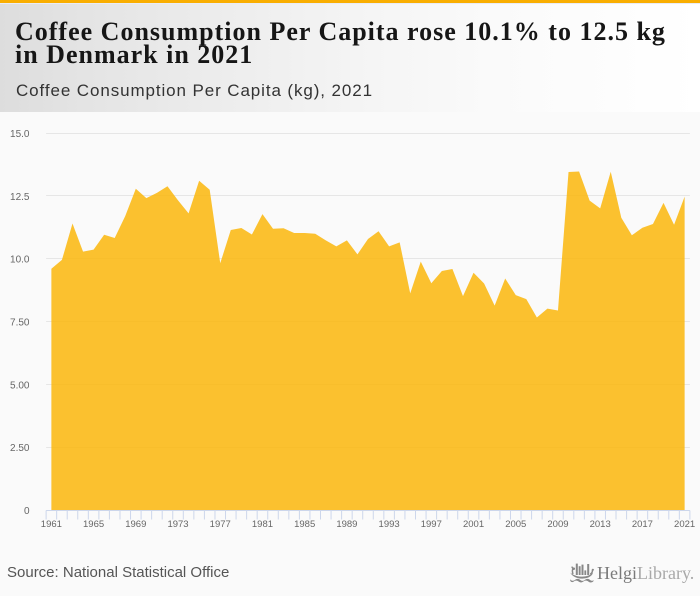 This screenshot has height=596, width=700. Describe the element at coordinates (93, 524) in the screenshot. I see `svg-text: 1965` at that location.